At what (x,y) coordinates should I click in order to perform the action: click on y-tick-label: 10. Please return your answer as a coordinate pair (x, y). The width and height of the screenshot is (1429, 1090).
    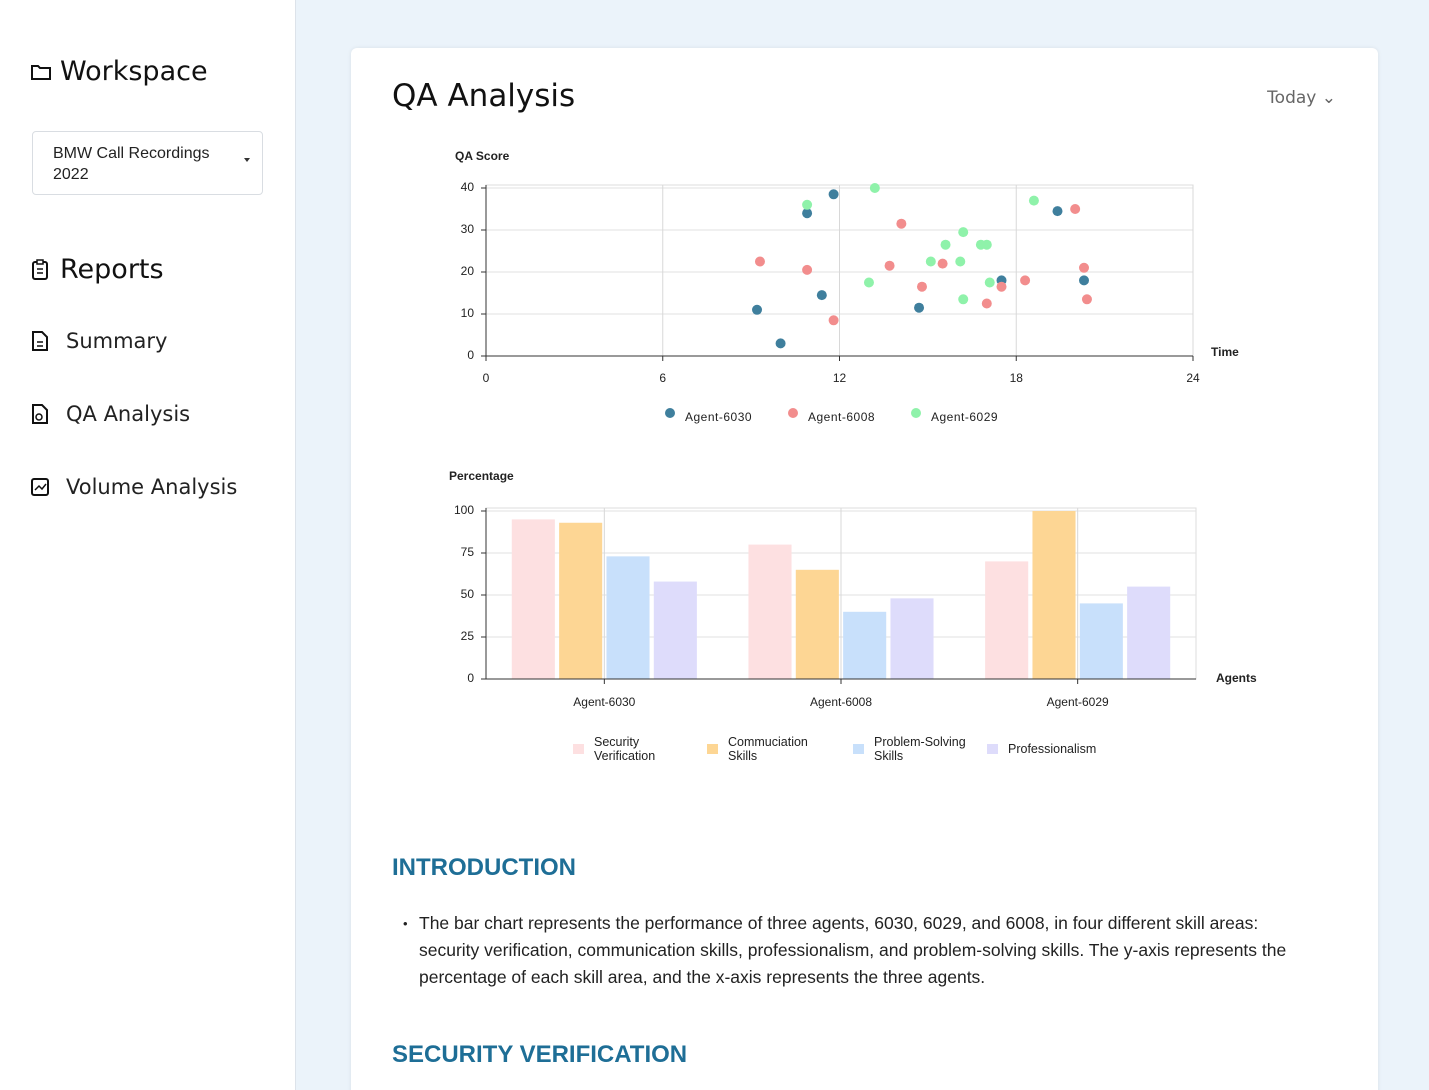
    Looking at the image, I should click on (468, 313).